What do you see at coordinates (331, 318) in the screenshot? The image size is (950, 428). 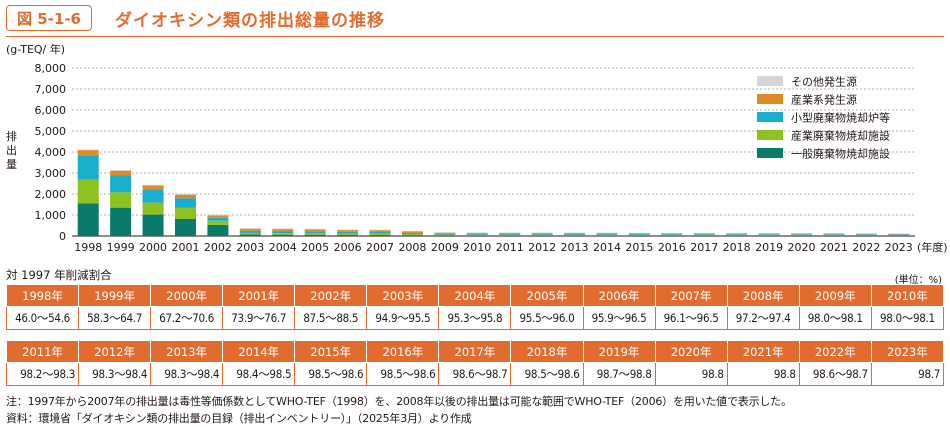 I see `row1-reduction-value: 87.5～88.5` at bounding box center [331, 318].